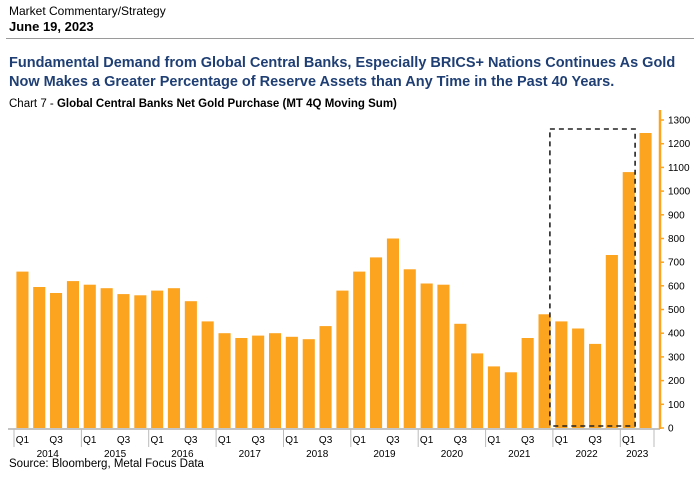  Describe the element at coordinates (115, 454) in the screenshot. I see `year-label-2015: 2015` at that location.